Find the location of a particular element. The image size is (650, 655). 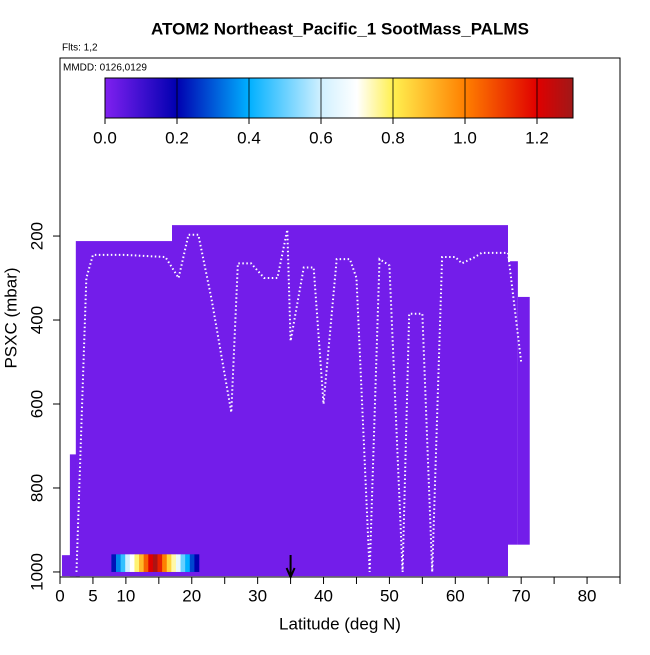

y-tick-label: 800 is located at coordinates (36, 488).